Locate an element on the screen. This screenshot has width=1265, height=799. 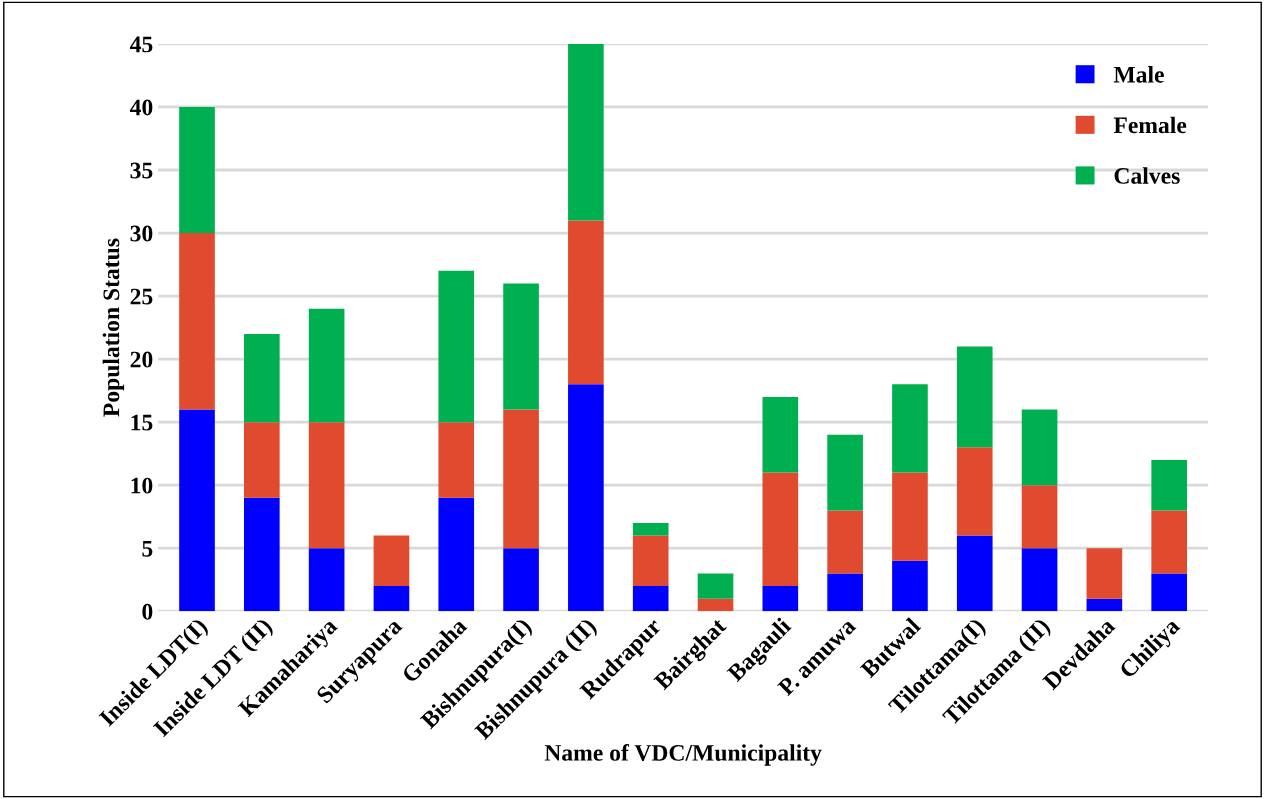
y-tick-label: 25 is located at coordinates (141, 296).